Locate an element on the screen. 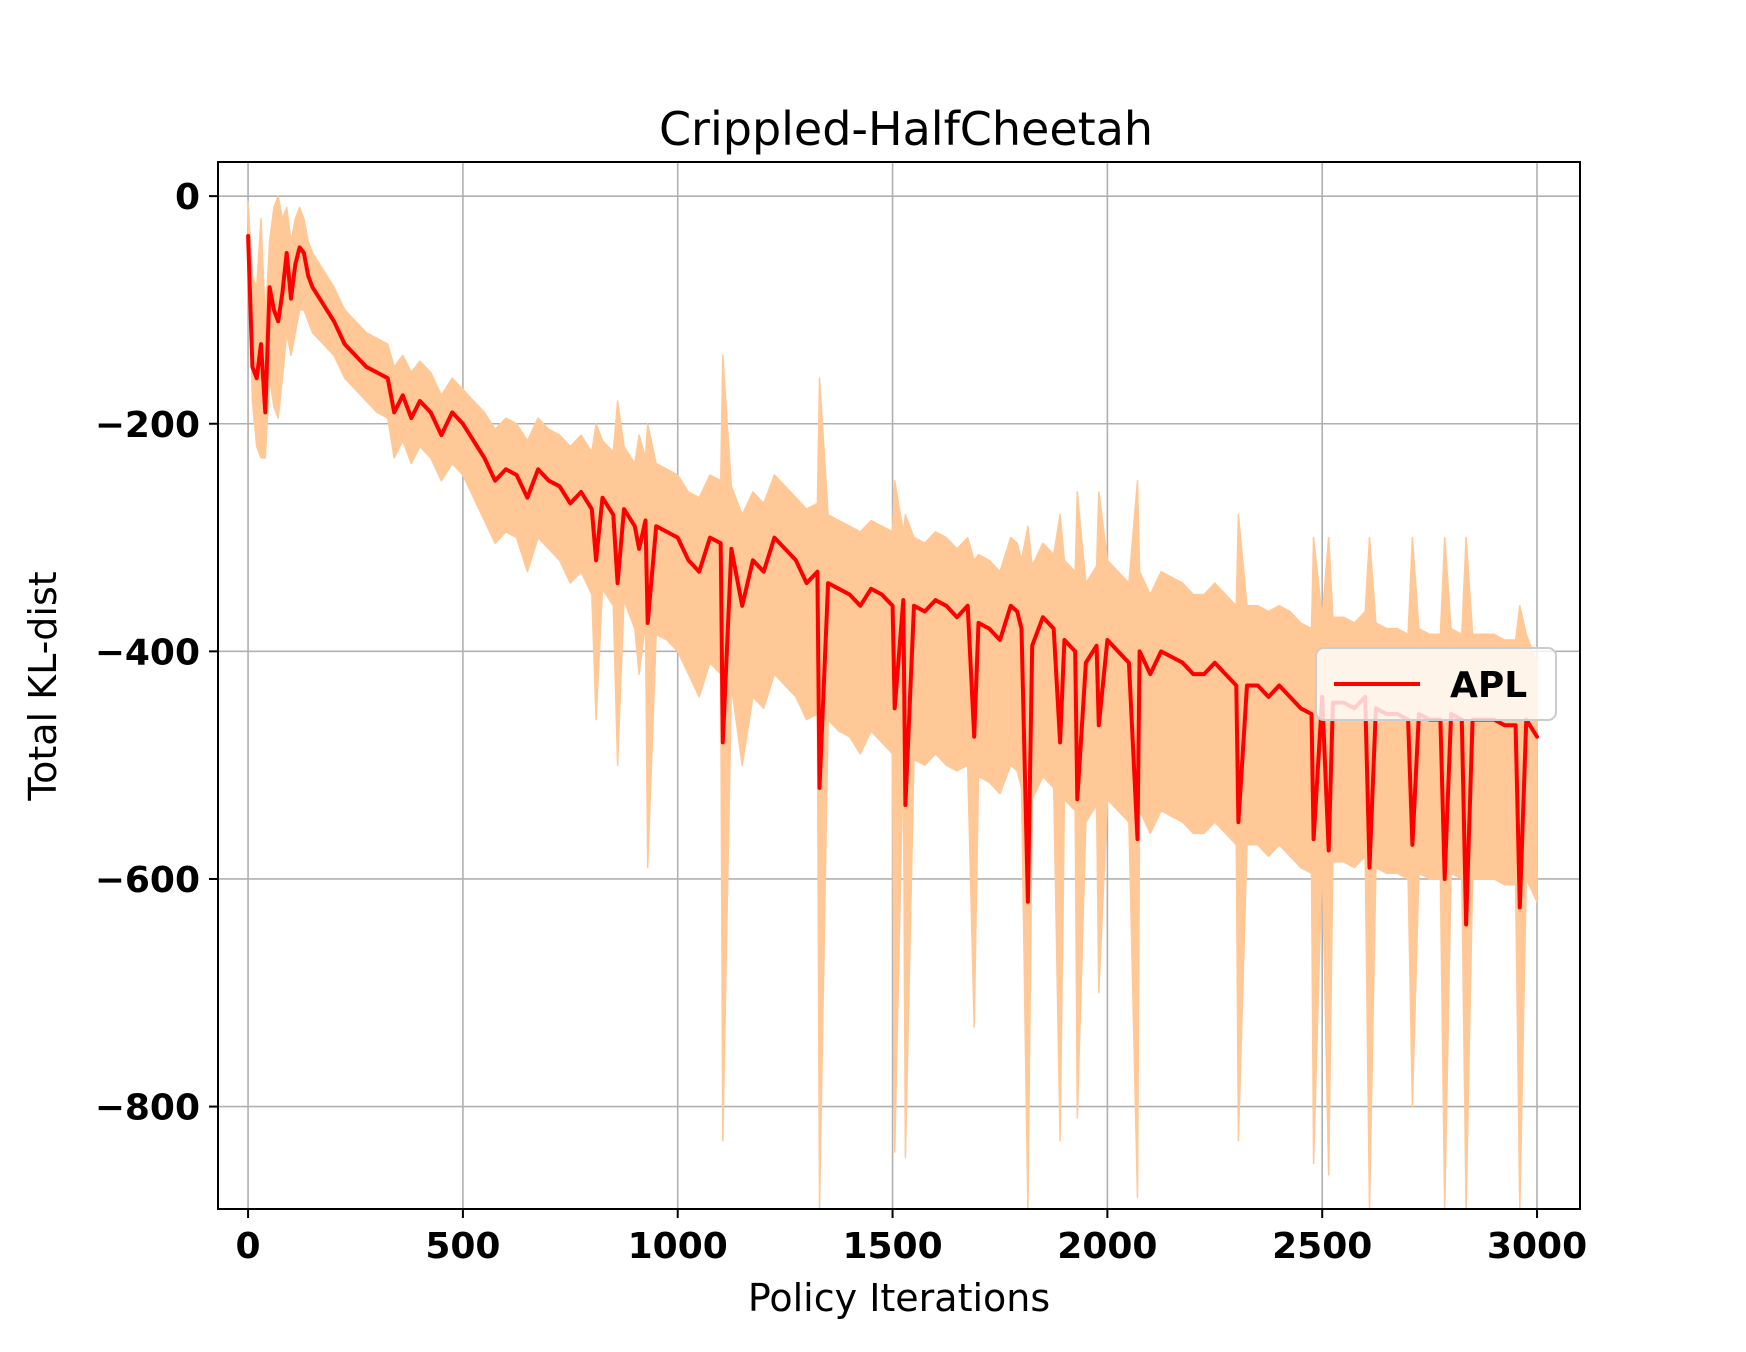 The width and height of the screenshot is (1746, 1352). legend: APL is located at coordinates (1436, 684).